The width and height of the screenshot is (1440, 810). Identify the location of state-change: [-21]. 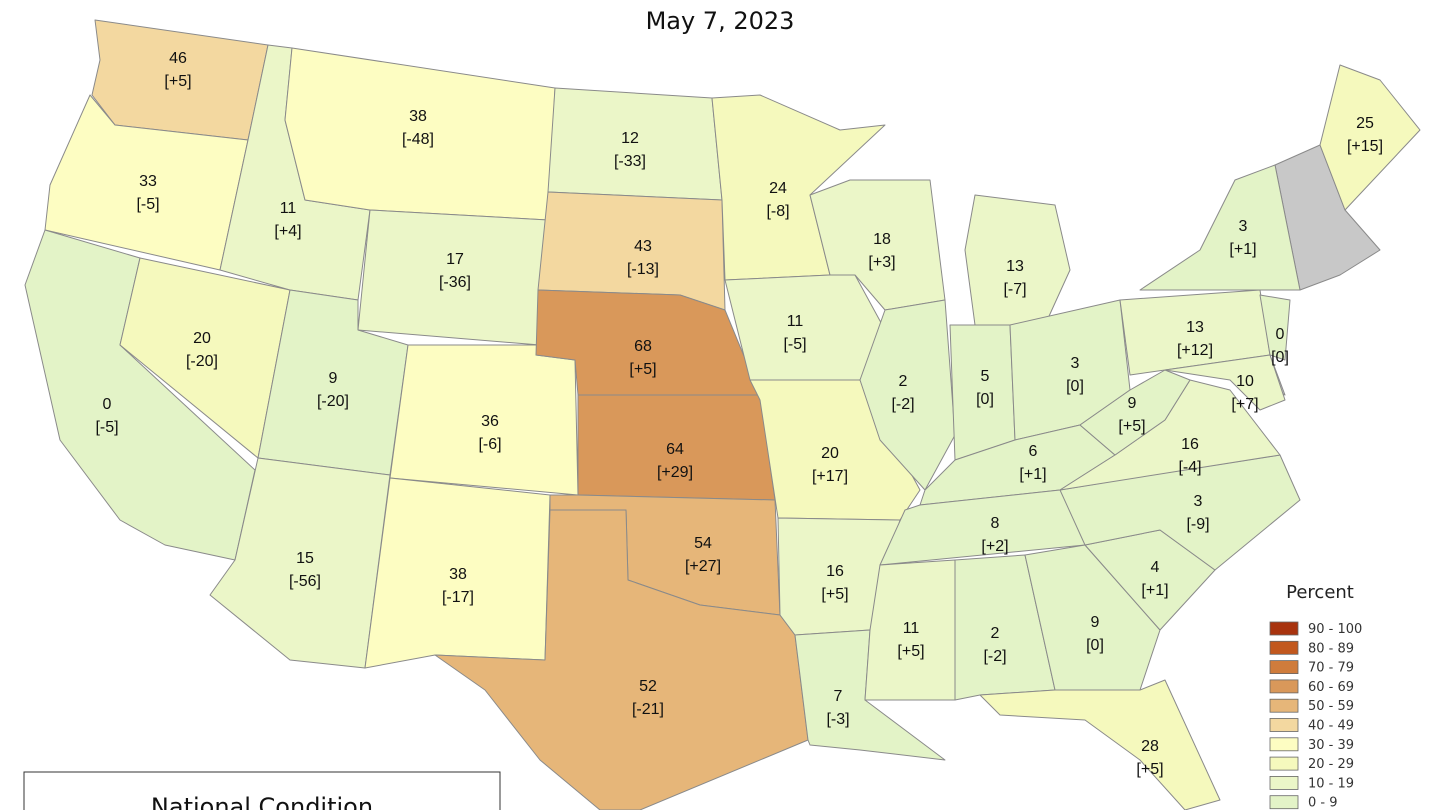
(648, 709).